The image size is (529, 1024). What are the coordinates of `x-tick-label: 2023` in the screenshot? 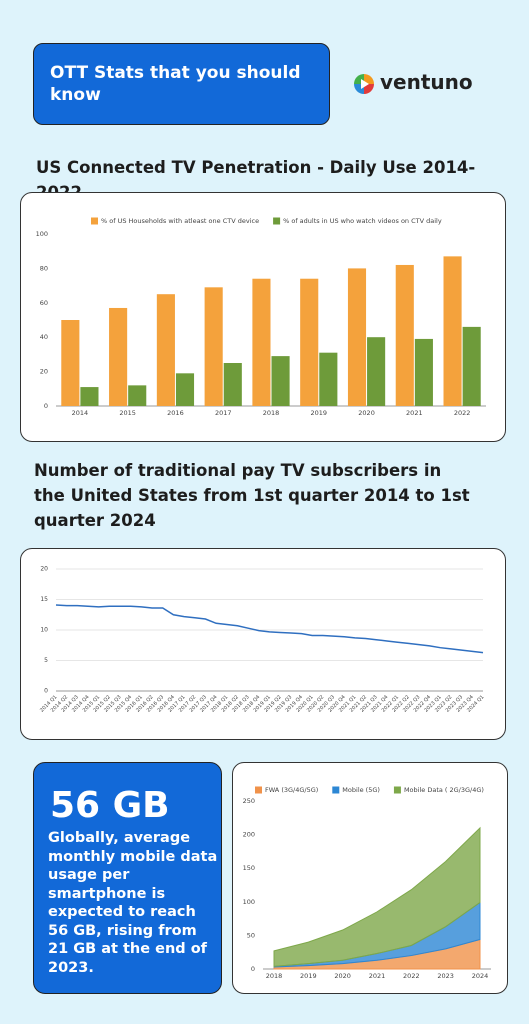 It's located at (445, 976).